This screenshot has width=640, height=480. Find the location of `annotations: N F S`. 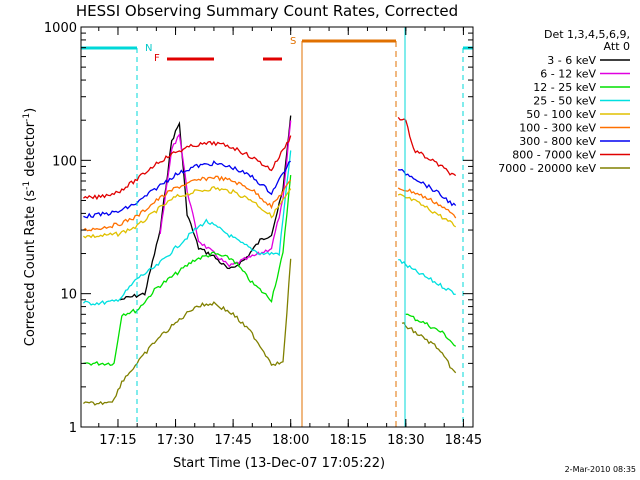

annotations: N F S is located at coordinates (220, 50).